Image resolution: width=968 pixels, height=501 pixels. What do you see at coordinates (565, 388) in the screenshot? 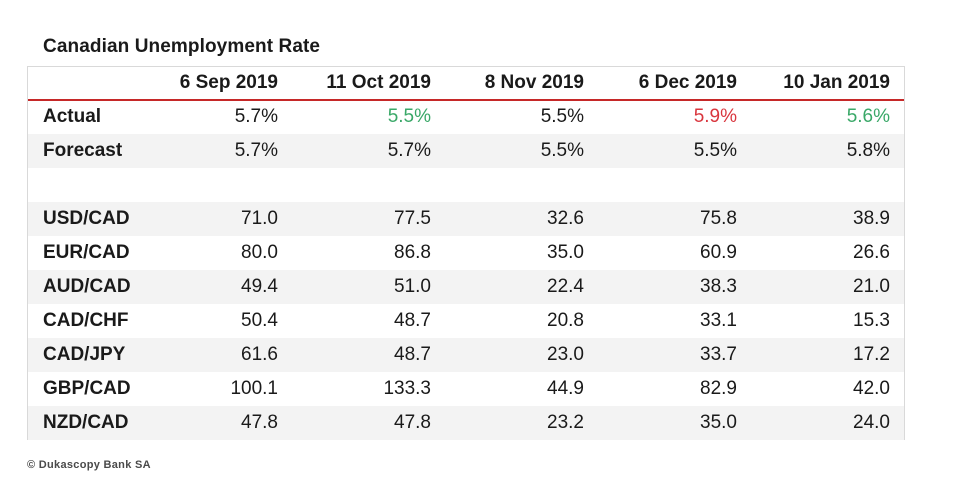
I see `table-cell: 44.9` at bounding box center [565, 388].